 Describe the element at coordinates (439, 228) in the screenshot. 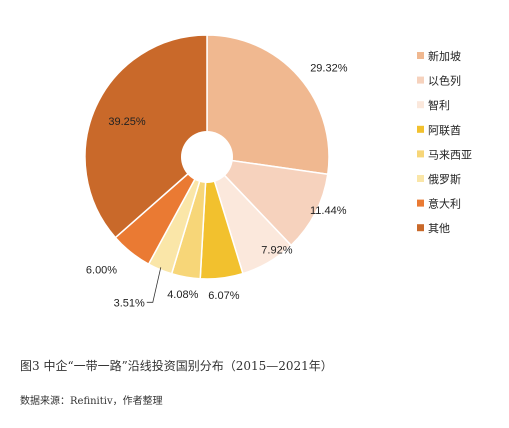

I see `legend-label: 其他` at that location.